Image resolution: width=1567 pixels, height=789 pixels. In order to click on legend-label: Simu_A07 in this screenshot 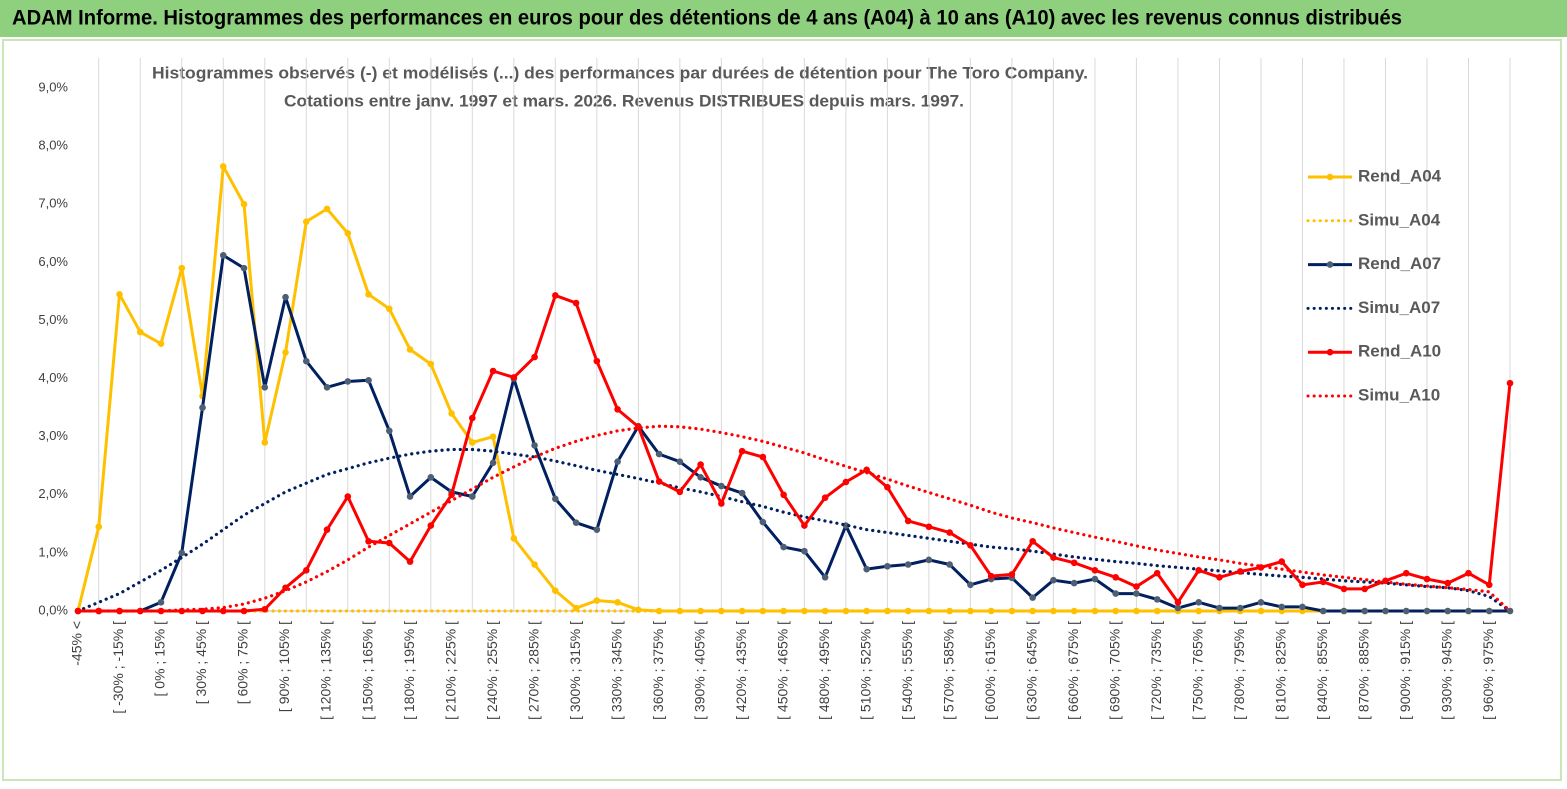, I will do `click(1399, 307)`.